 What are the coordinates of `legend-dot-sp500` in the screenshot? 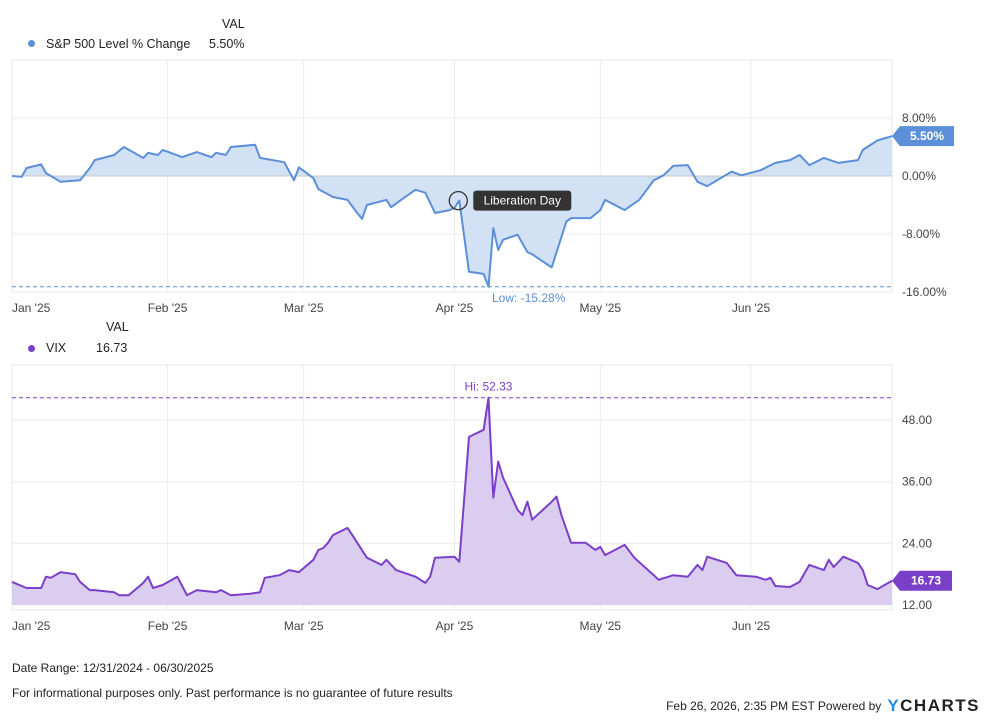 It's located at (31, 43).